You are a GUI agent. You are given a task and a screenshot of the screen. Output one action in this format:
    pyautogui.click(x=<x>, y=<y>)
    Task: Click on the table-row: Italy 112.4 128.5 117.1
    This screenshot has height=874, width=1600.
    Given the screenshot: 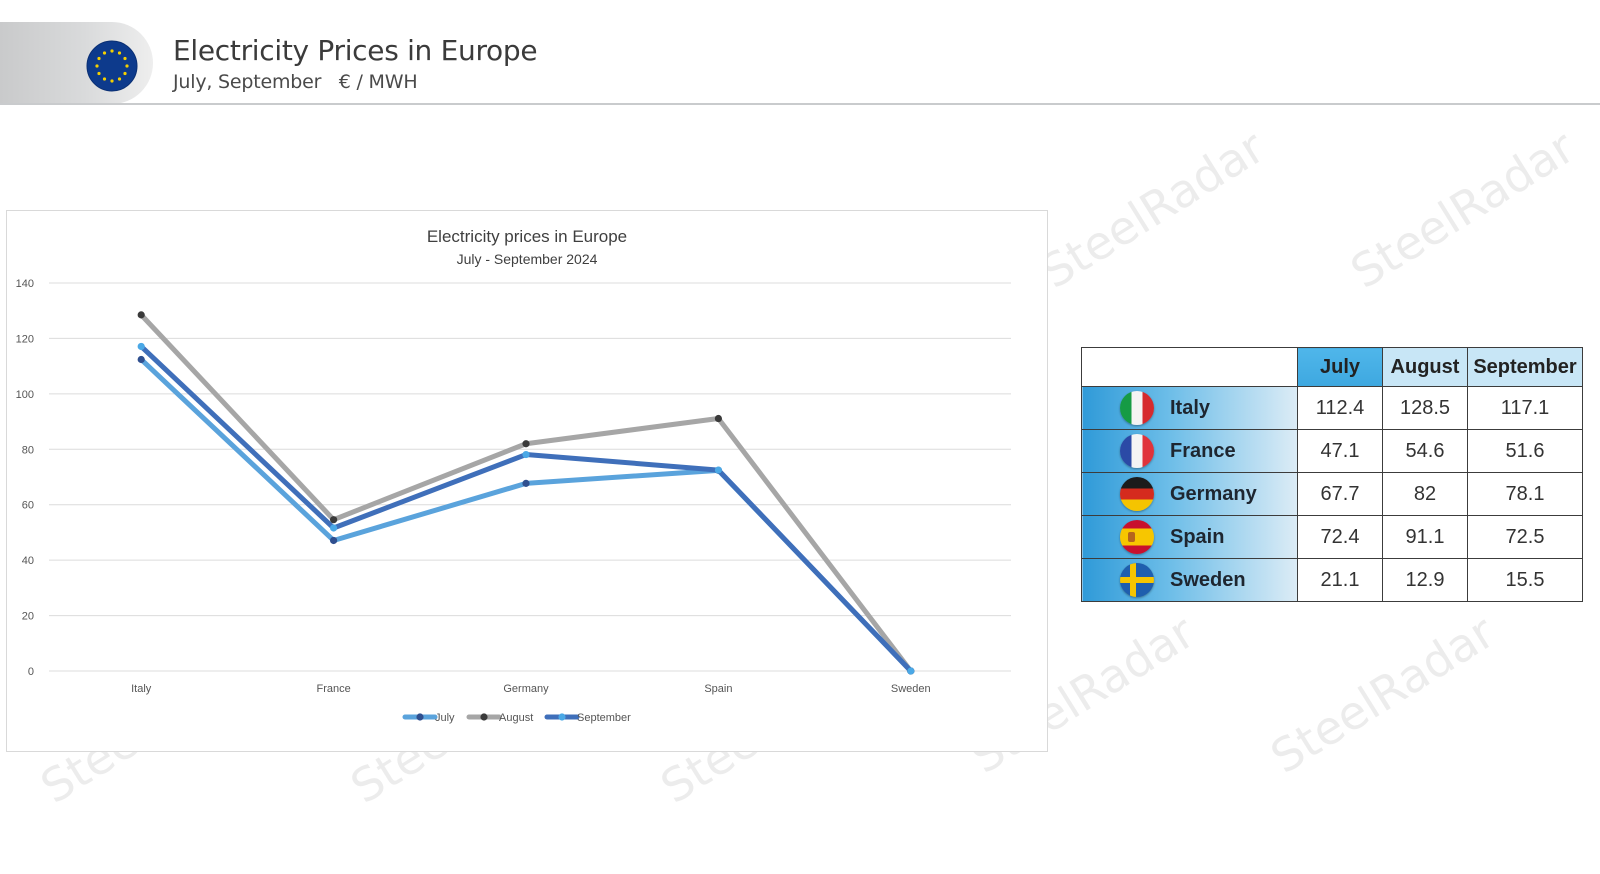 What is the action you would take?
    pyautogui.click(x=1332, y=408)
    